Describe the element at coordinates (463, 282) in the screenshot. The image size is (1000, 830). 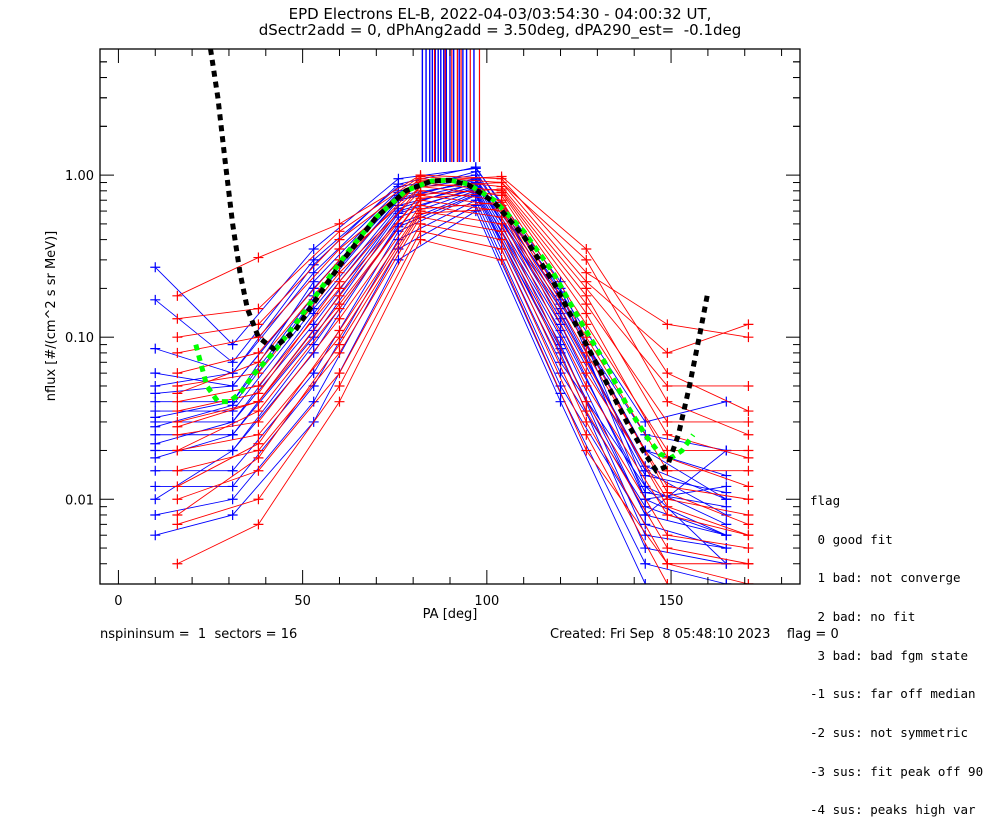
I see `red-series-line` at that location.